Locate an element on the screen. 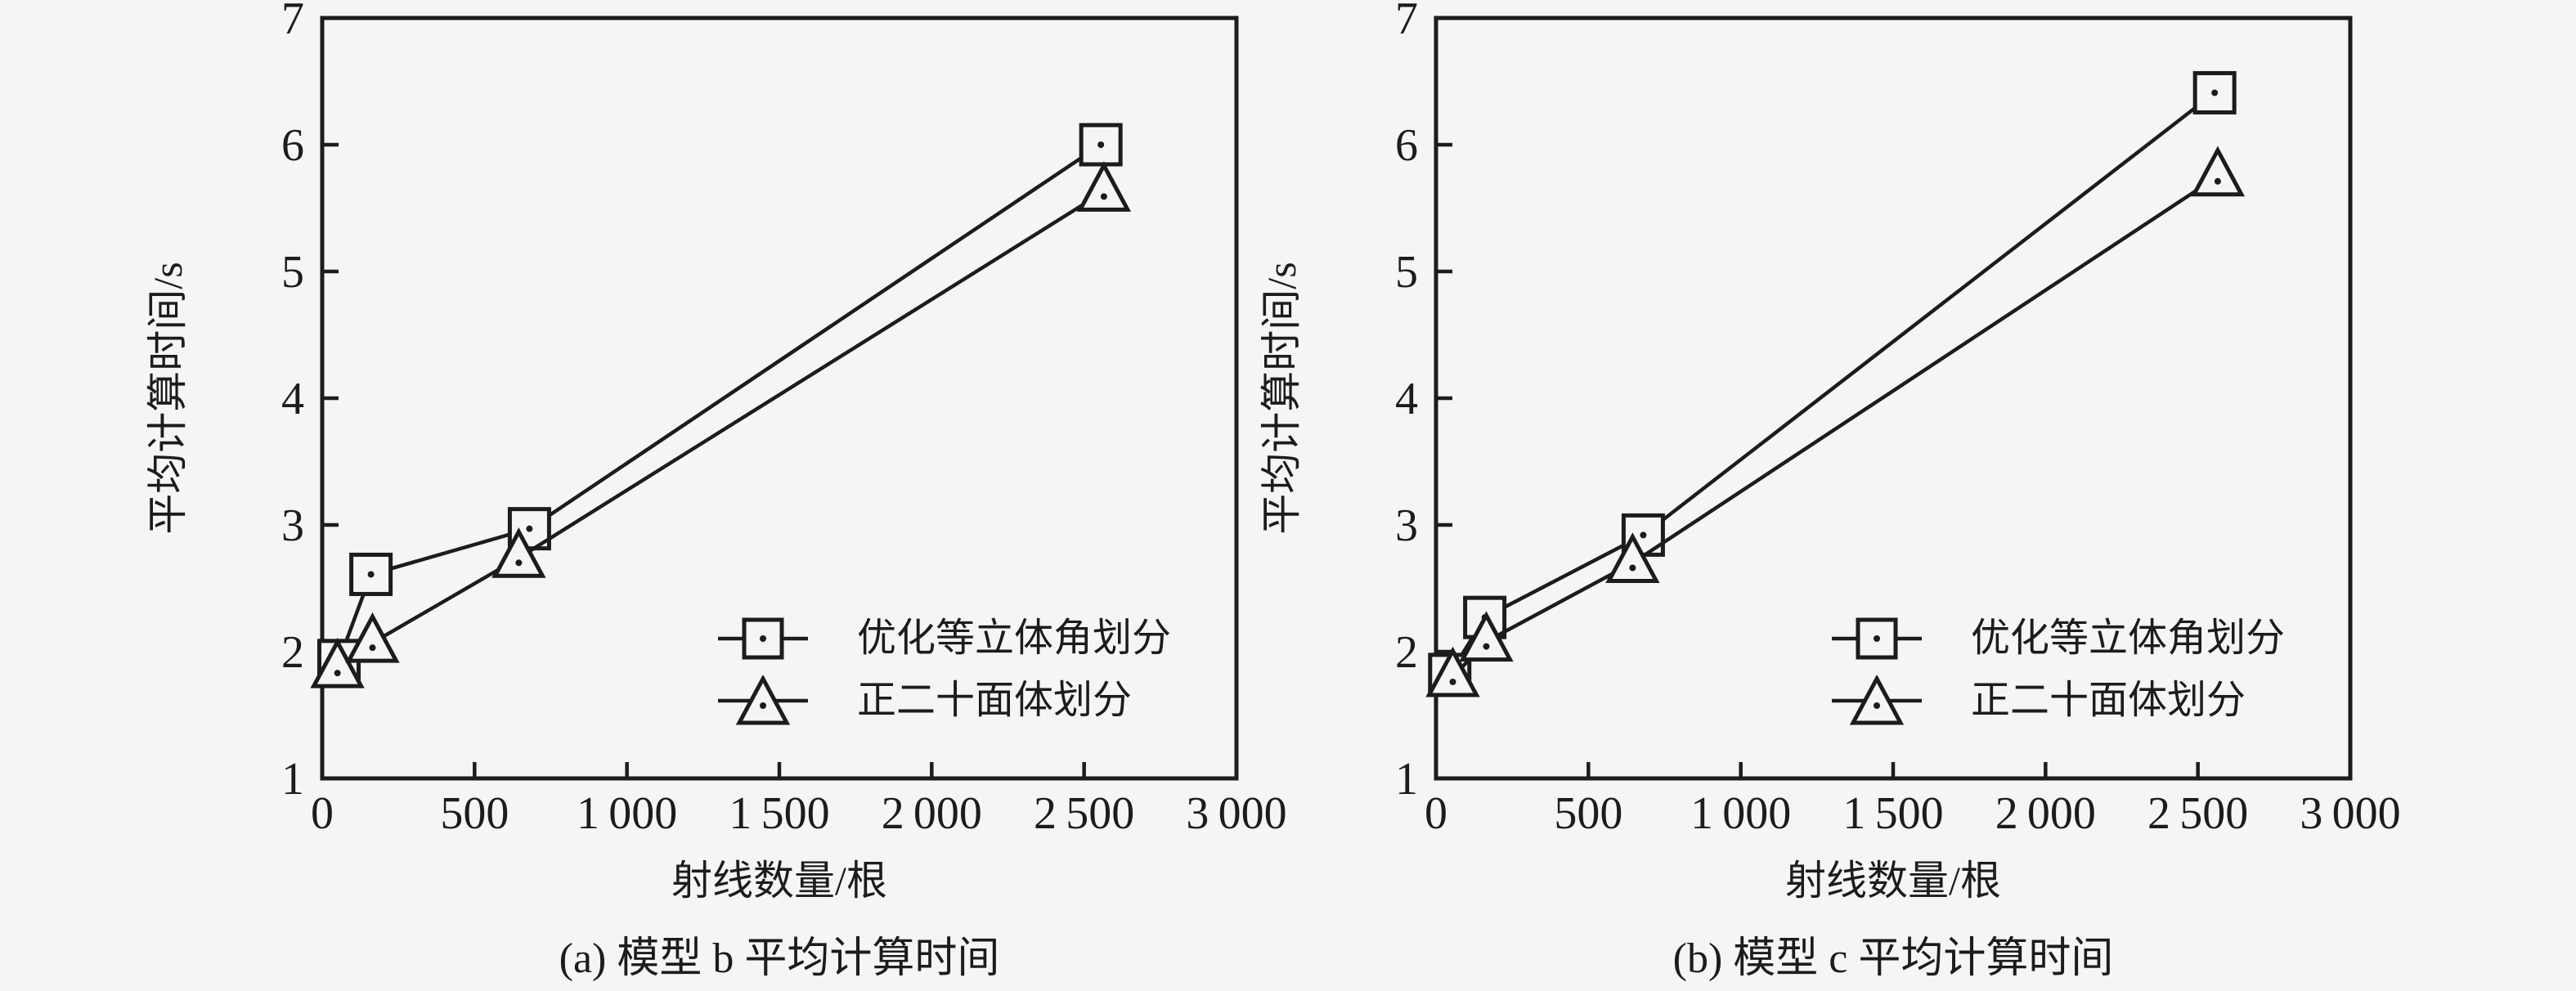 Image resolution: width=2576 pixels, height=991 pixels. legend-b: 优化等立体角划分 正二十面体划分 is located at coordinates (2058, 669).